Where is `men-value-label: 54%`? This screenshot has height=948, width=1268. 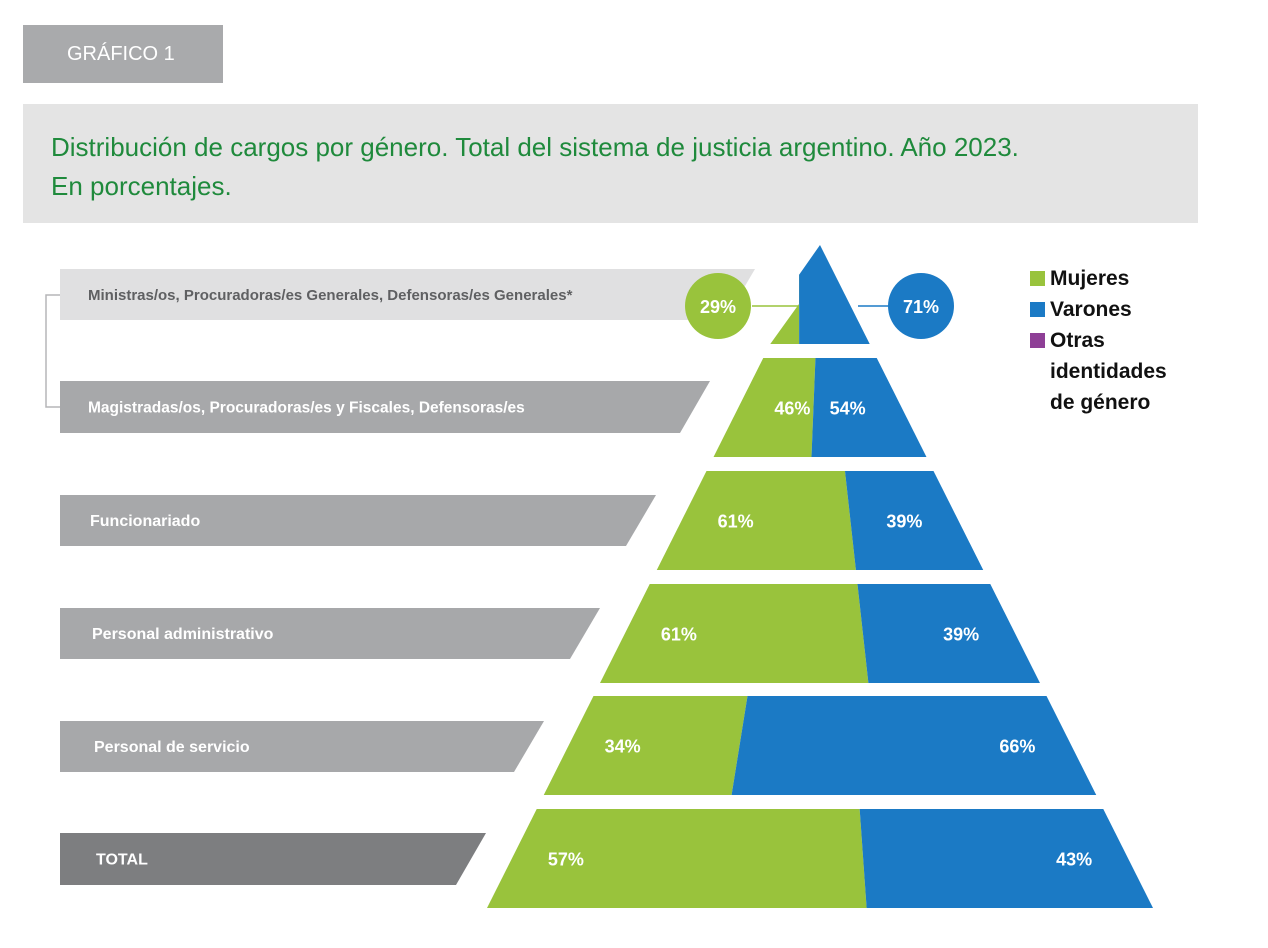
men-value-label: 54% is located at coordinates (848, 409).